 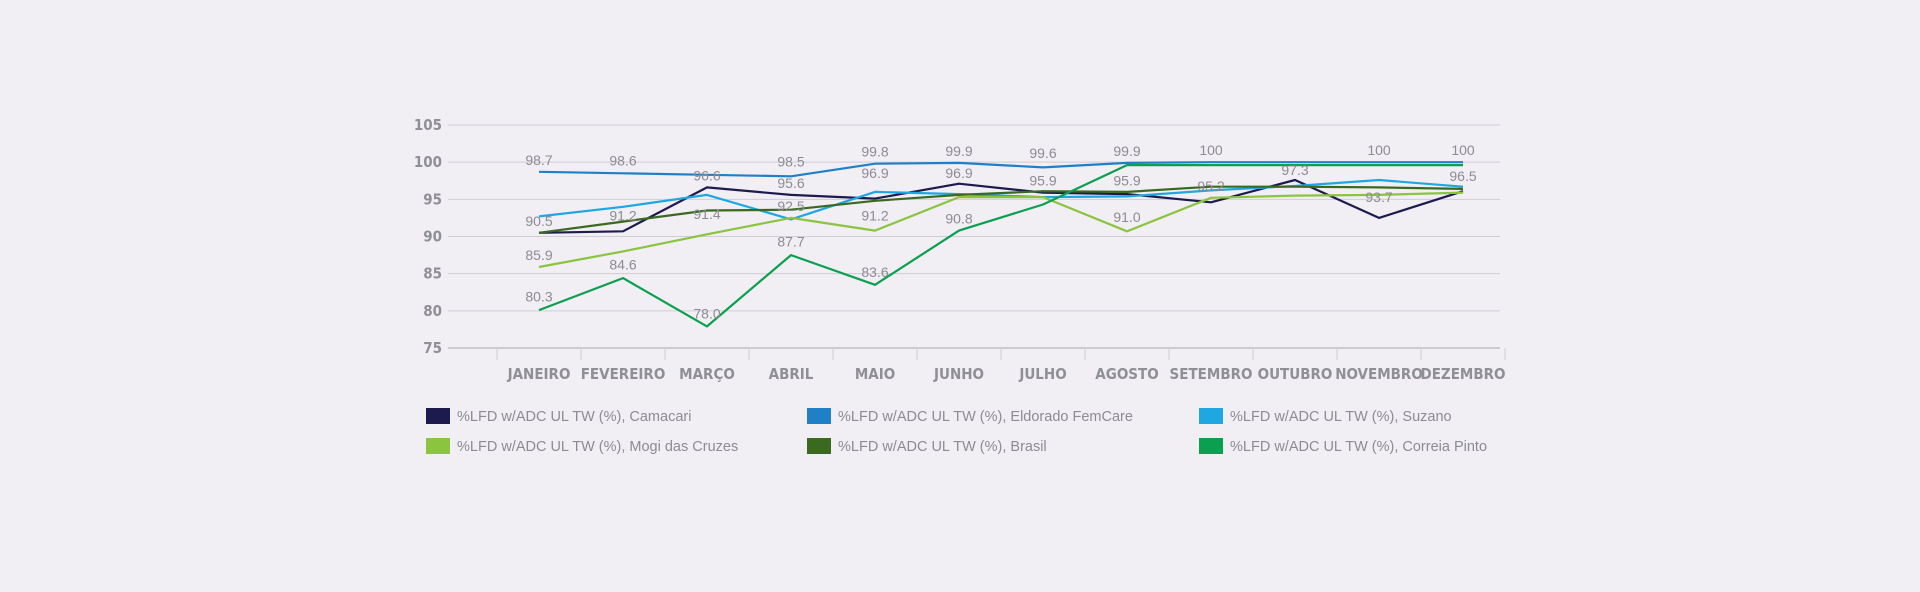 I want to click on x-tick-label: JUNHO, so click(x=958, y=374).